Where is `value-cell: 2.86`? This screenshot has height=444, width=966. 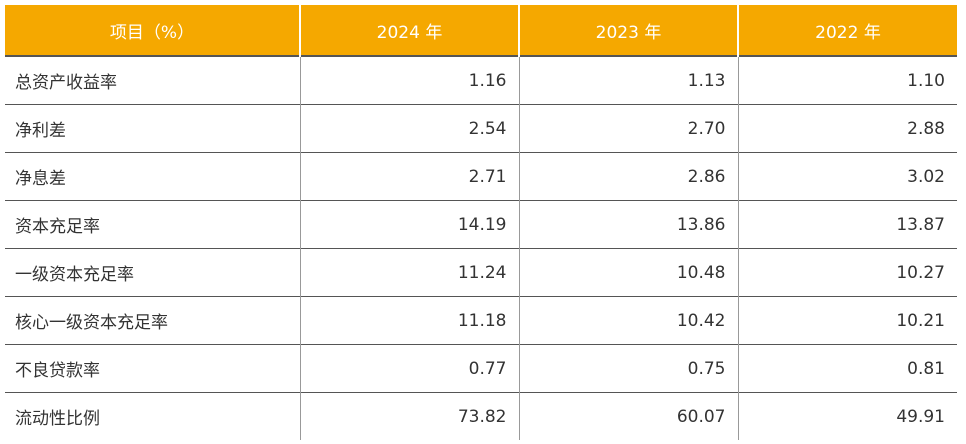
value-cell: 2.86 is located at coordinates (628, 176).